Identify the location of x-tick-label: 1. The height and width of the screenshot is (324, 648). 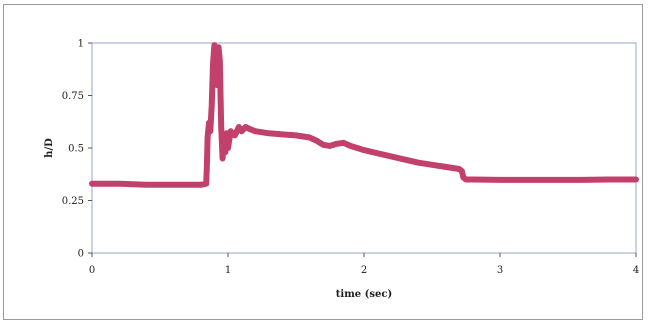
(228, 270).